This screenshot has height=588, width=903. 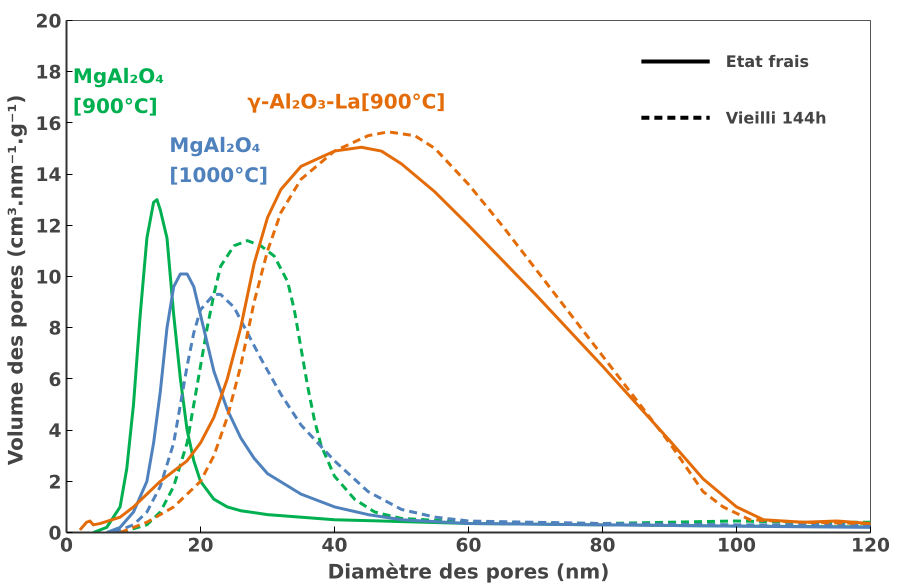 I want to click on y-tick-label: 18, so click(x=49, y=73).